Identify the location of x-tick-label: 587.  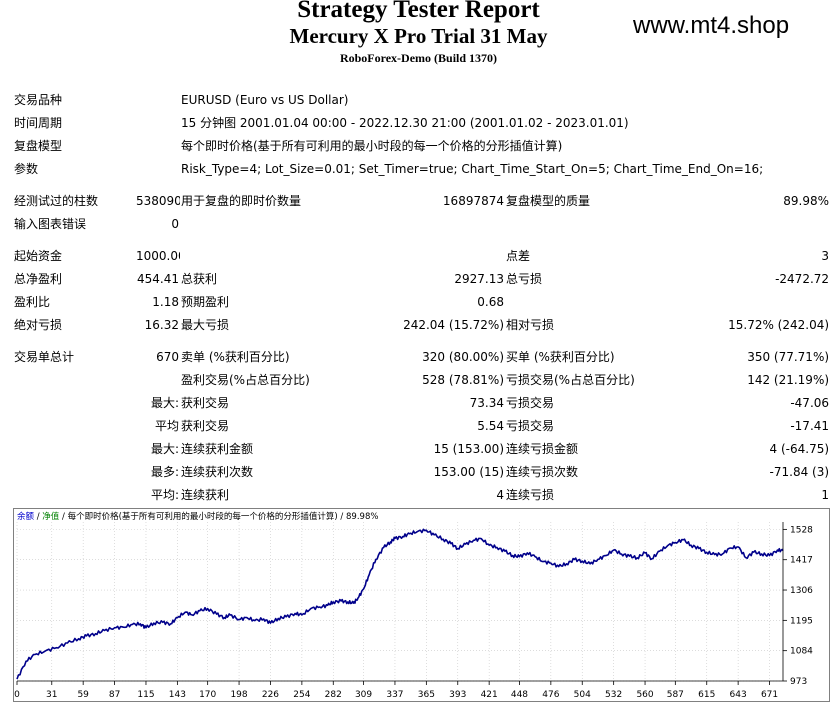
(675, 695).